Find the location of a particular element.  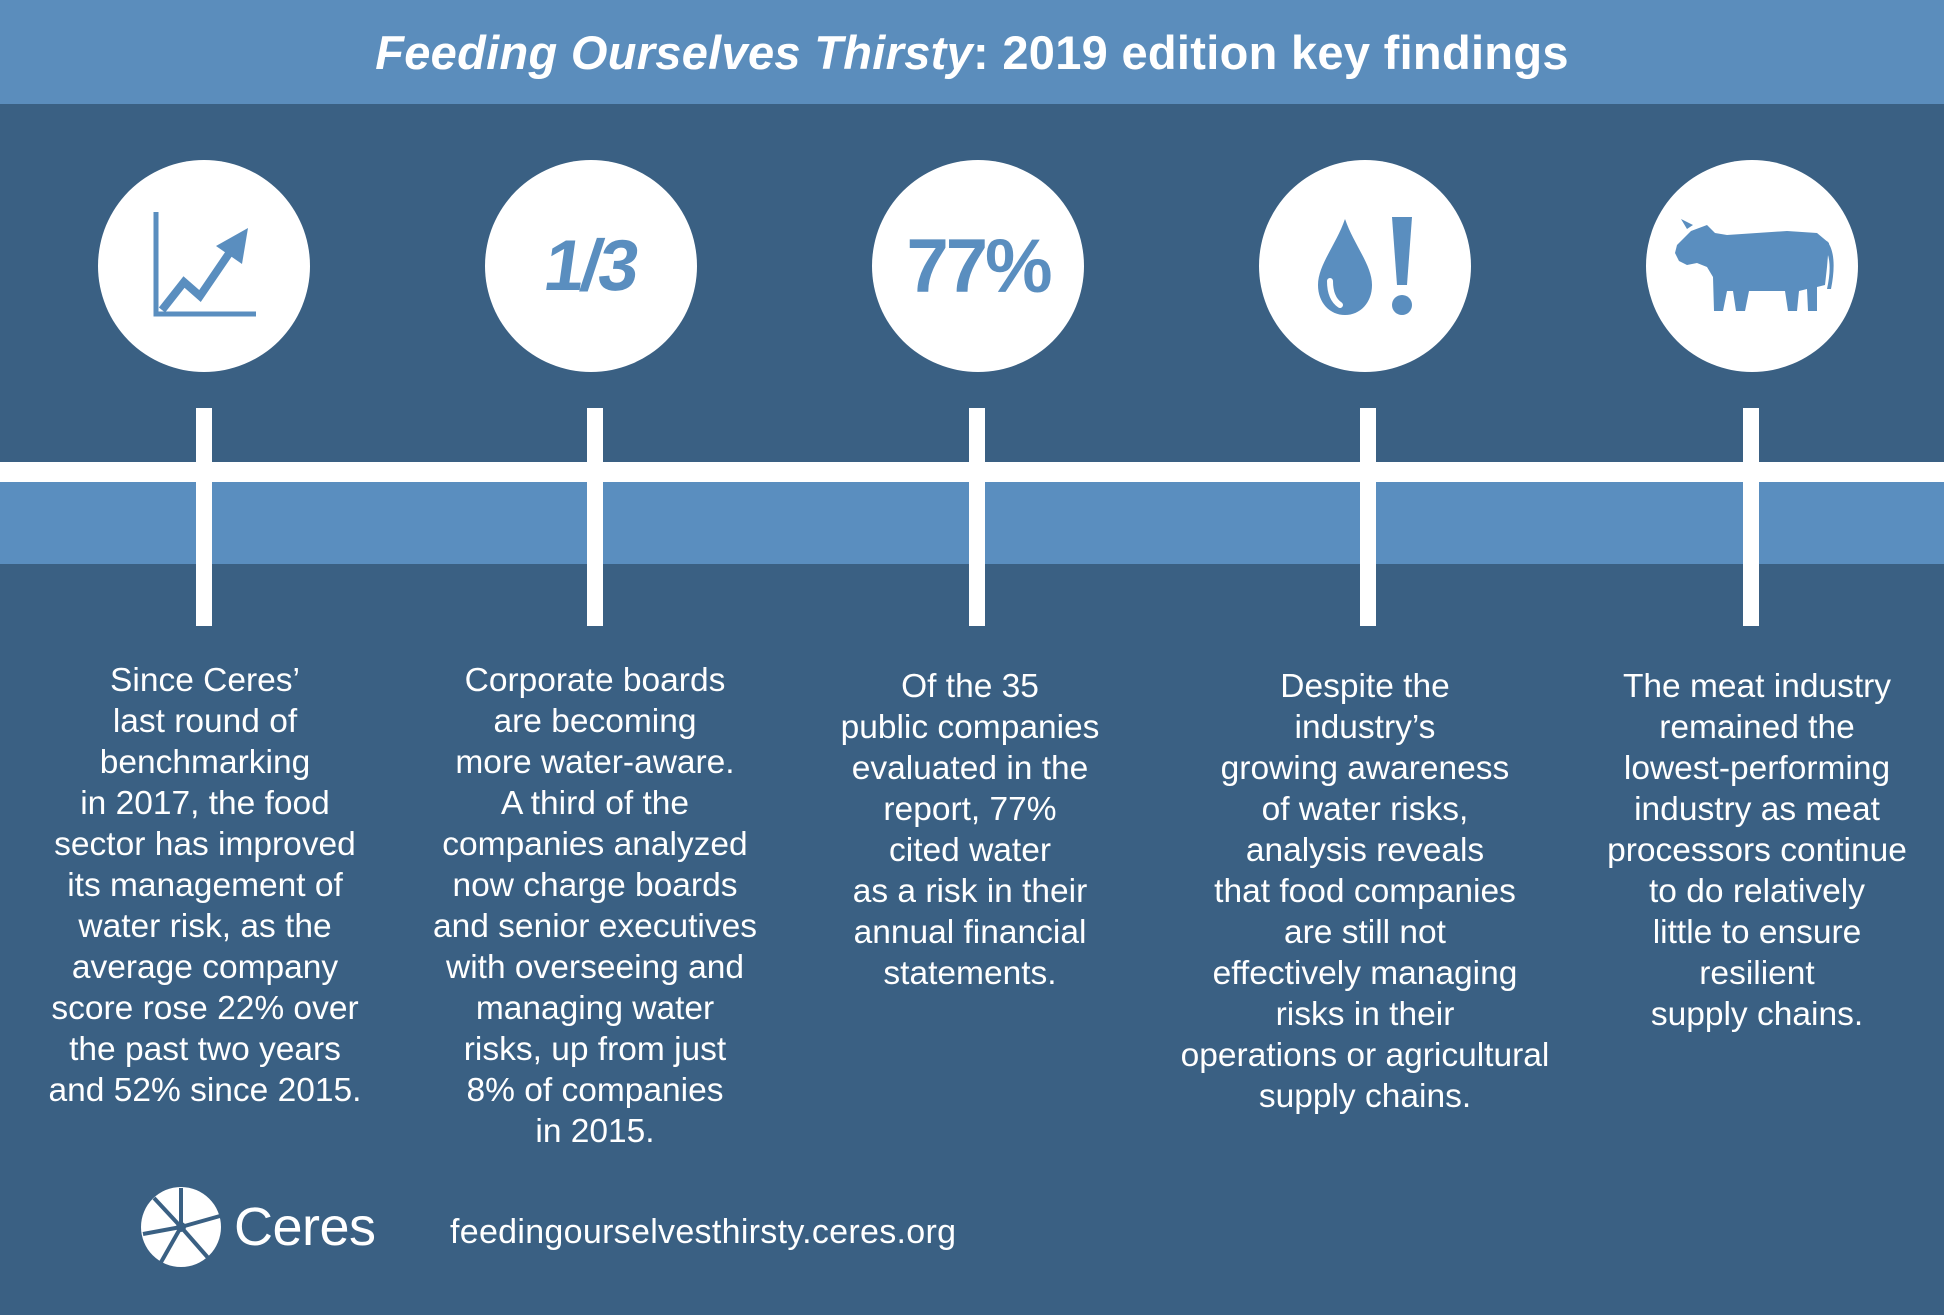

finding-5-circle is located at coordinates (1752, 266).